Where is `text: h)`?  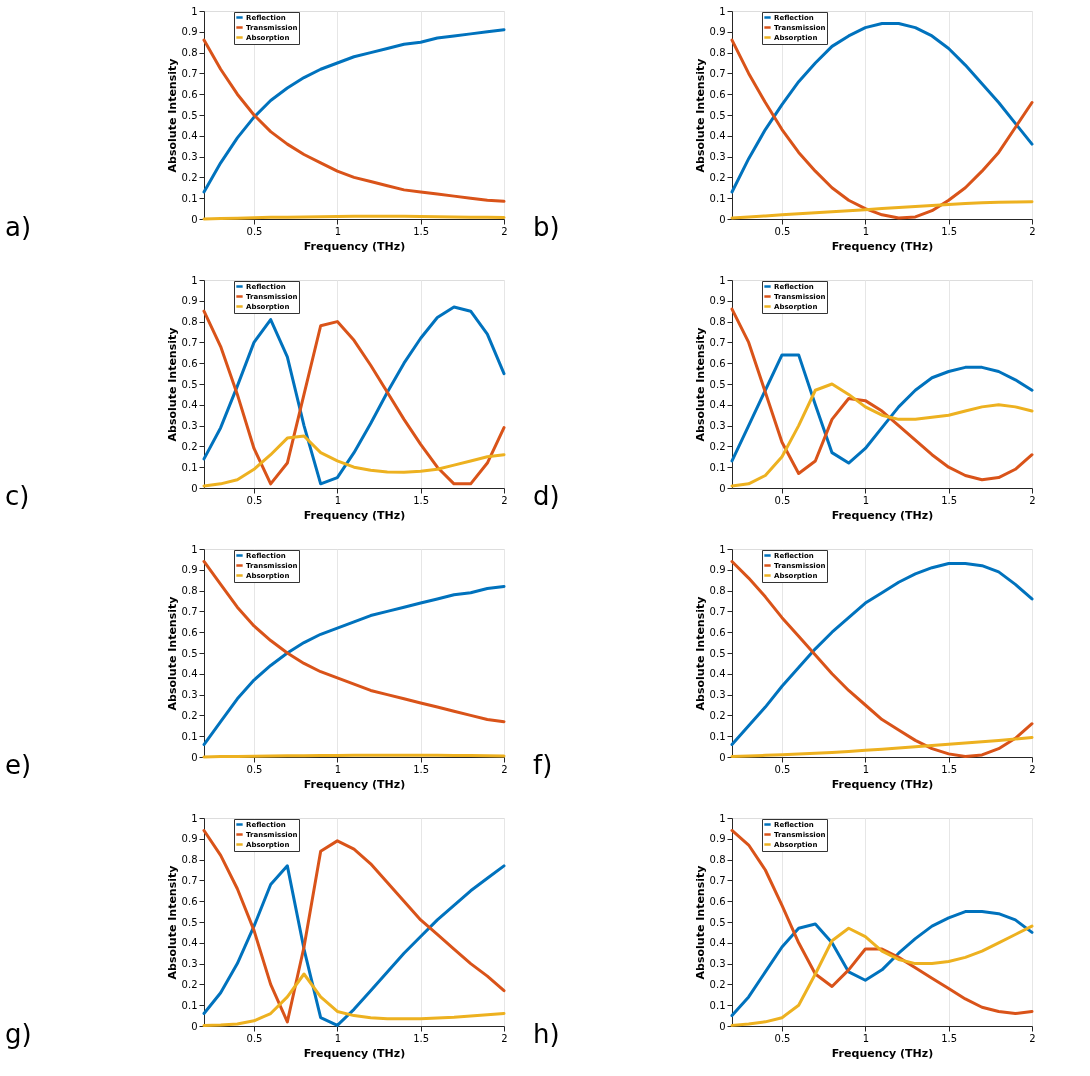
text: h) is located at coordinates (546, 1034).